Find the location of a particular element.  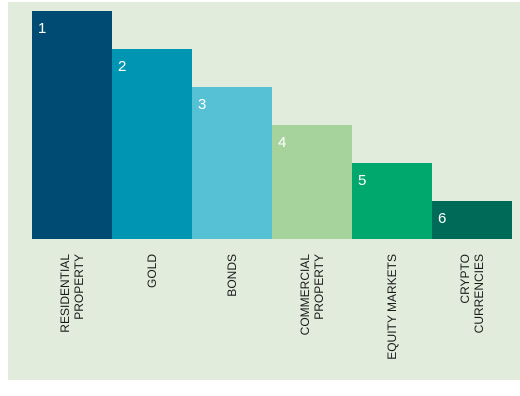

rank-label-3: 3 is located at coordinates (202, 104).